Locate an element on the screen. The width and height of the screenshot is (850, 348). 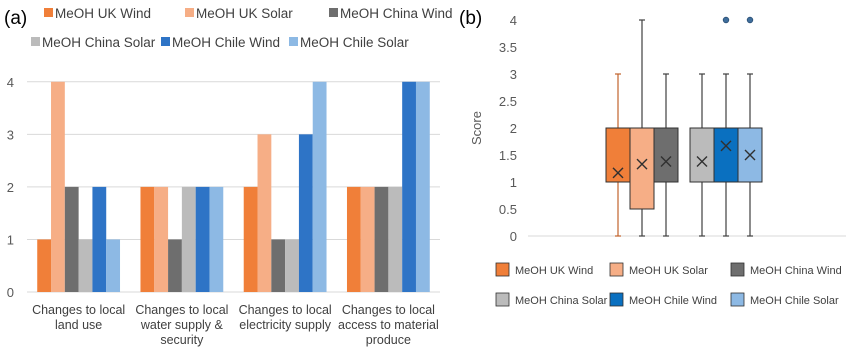
x-category-label: Changes to local land use is located at coordinates (78, 317).